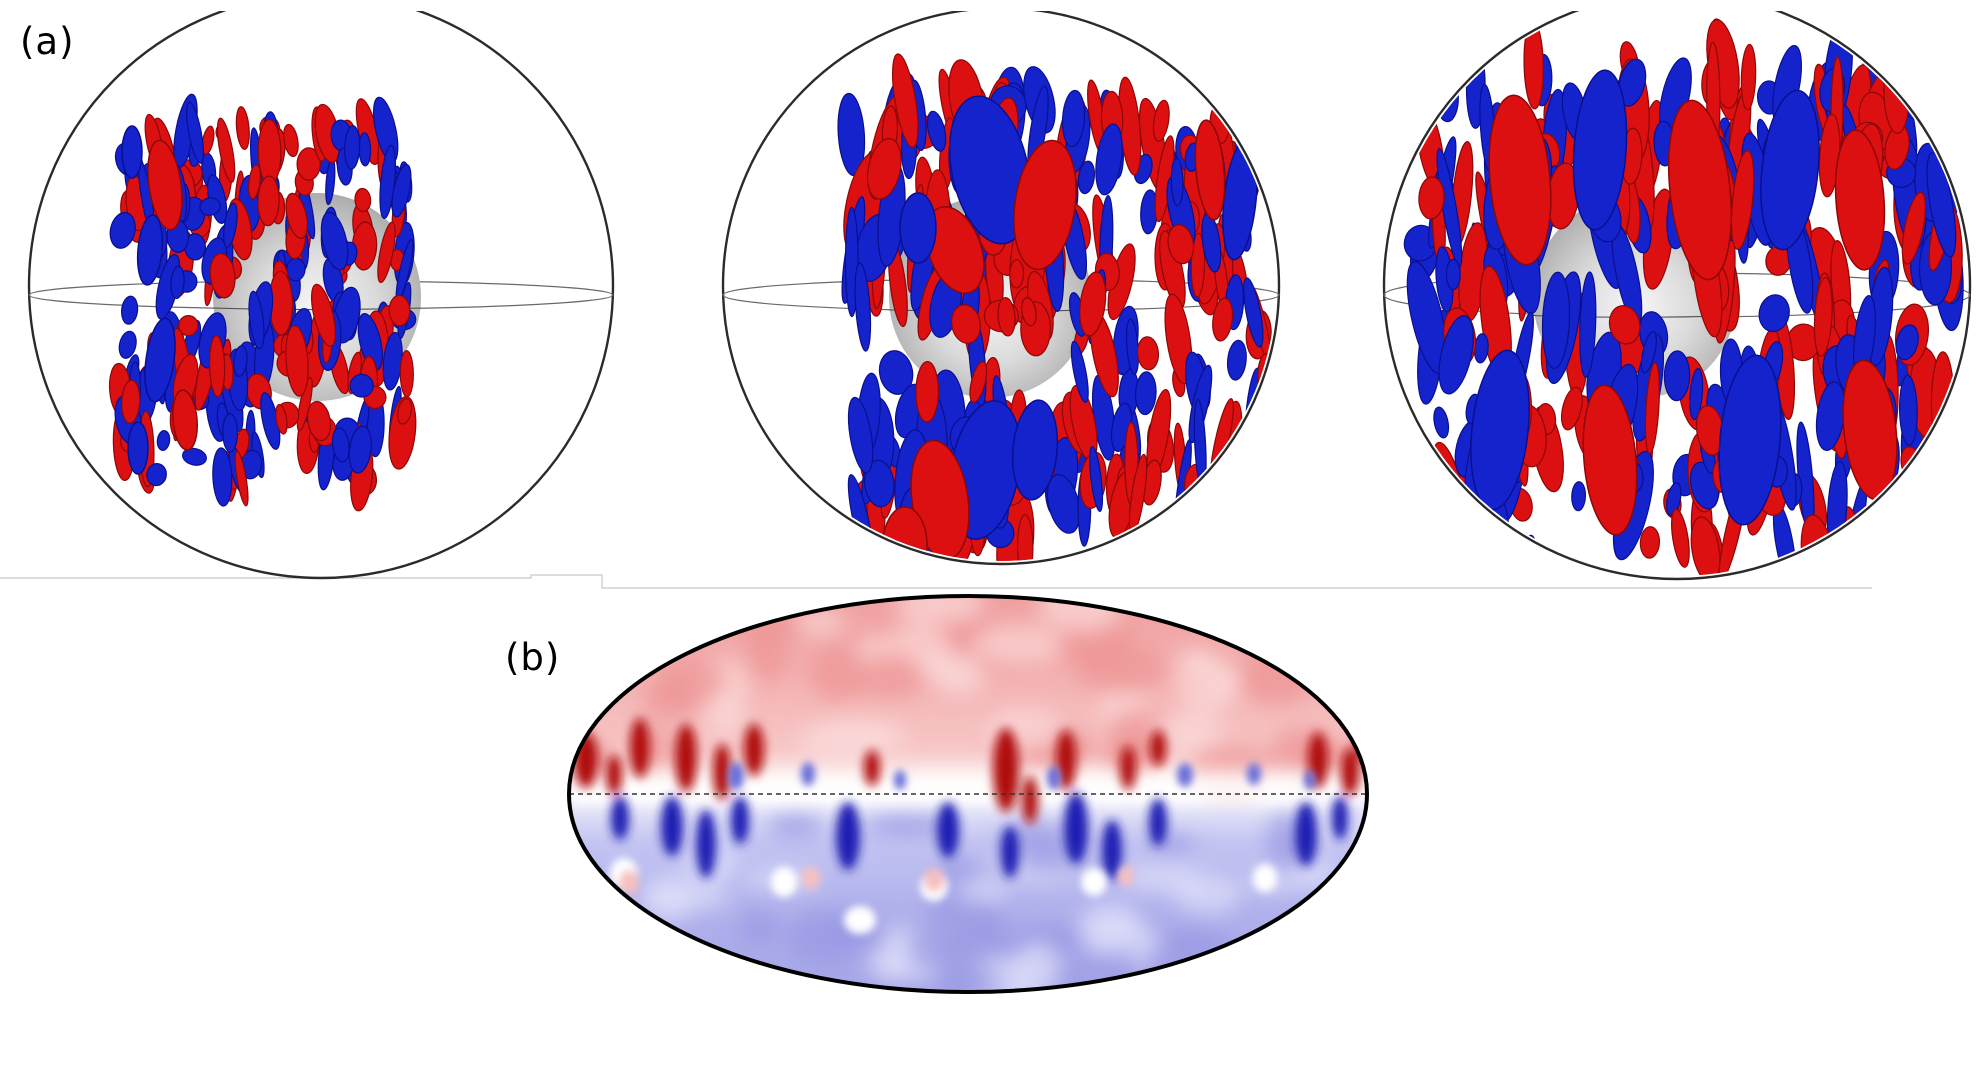  I want to click on map-spots, so click(963, 848).